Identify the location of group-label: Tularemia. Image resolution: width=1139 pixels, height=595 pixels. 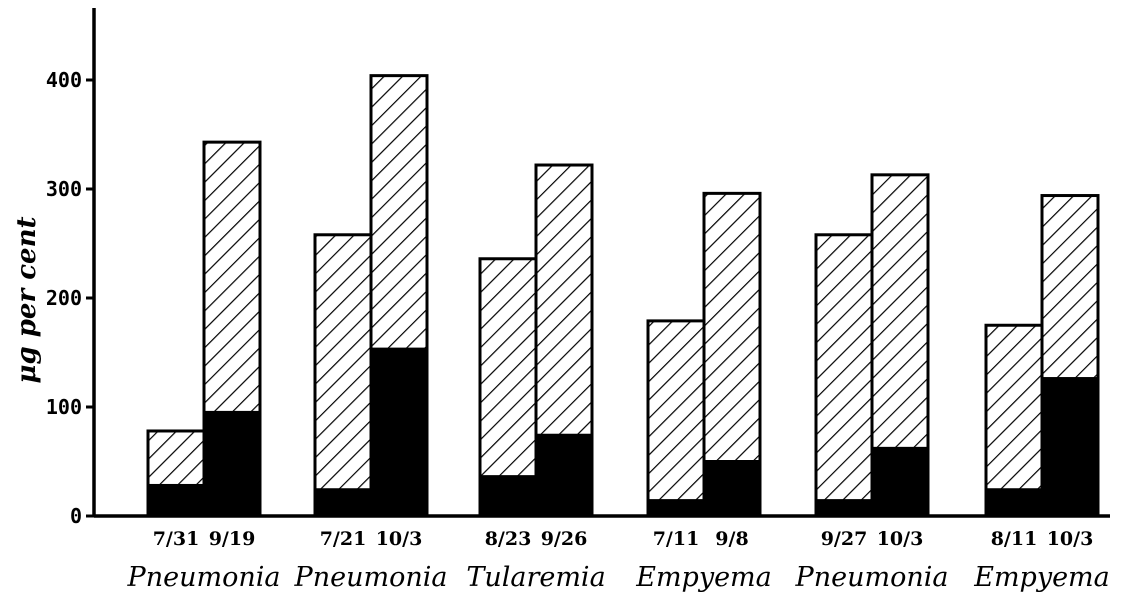
(535, 577).